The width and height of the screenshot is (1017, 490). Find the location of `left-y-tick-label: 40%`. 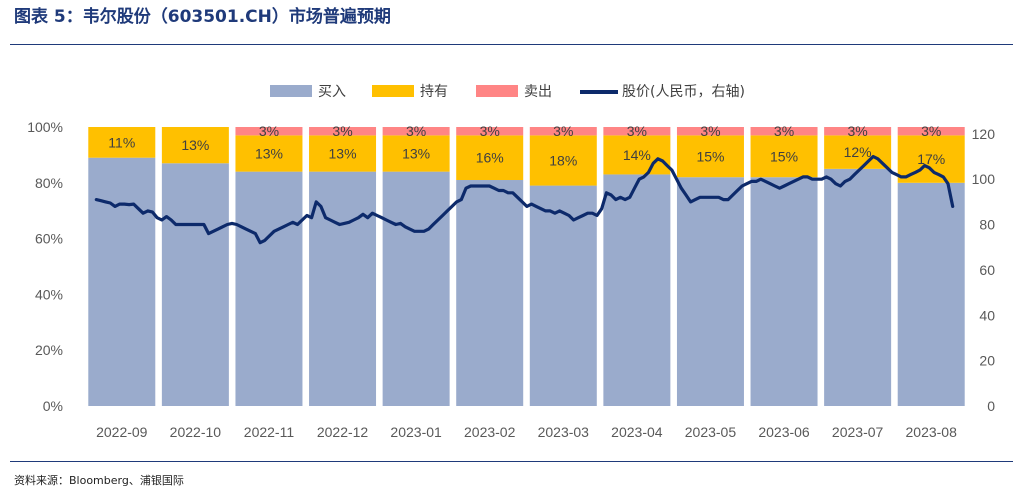

left-y-tick-label: 40% is located at coordinates (49, 294).